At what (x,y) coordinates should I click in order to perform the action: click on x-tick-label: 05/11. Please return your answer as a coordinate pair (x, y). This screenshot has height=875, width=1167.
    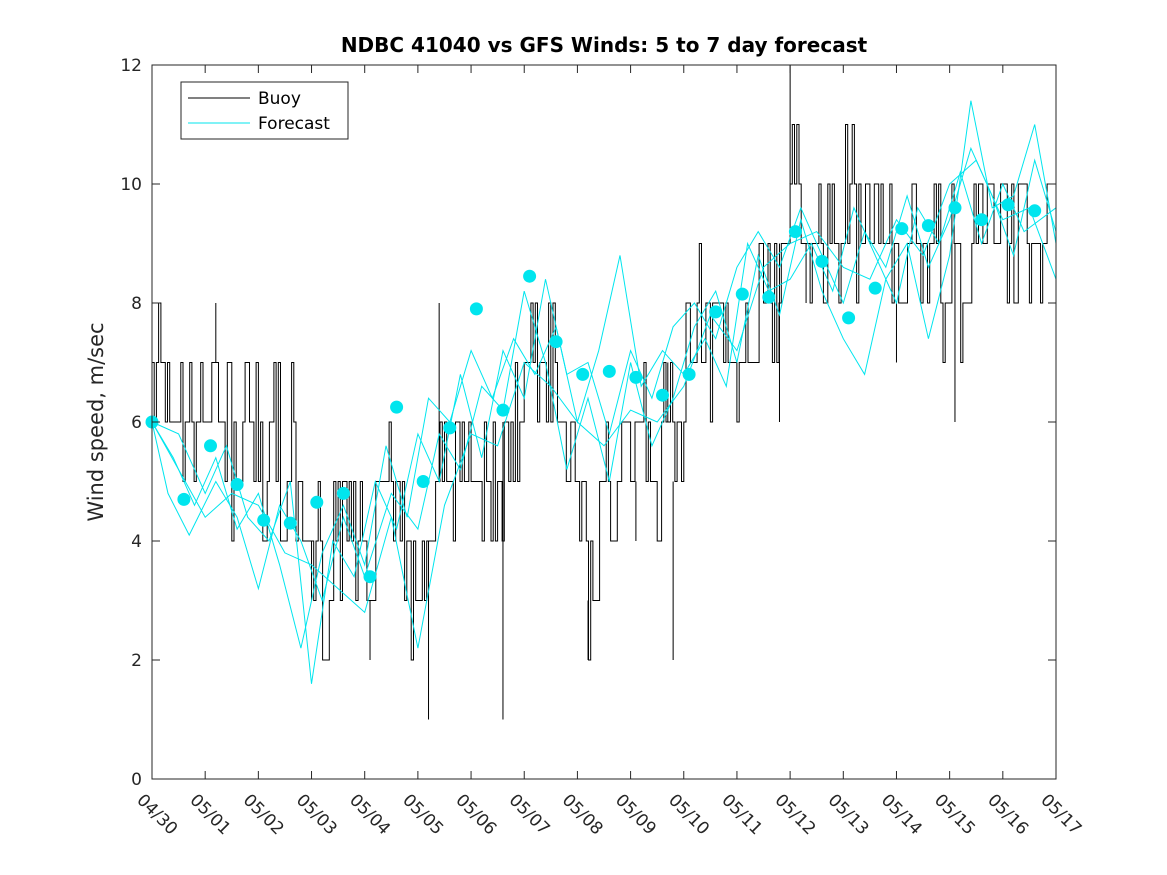
    Looking at the image, I should click on (741, 814).